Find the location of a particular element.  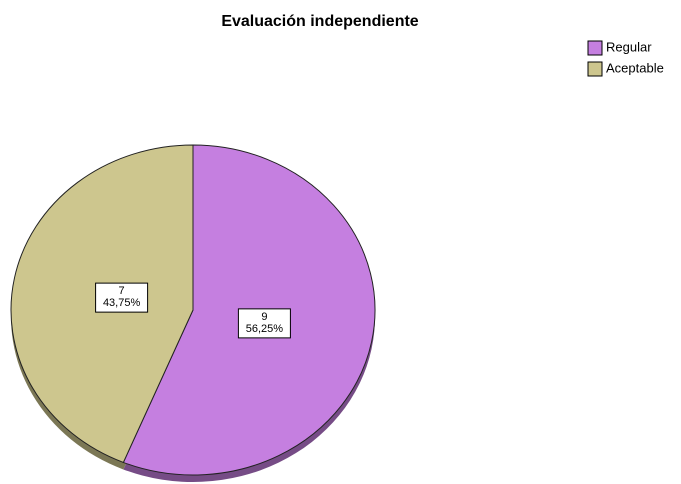

count-label: 9 is located at coordinates (264, 317).